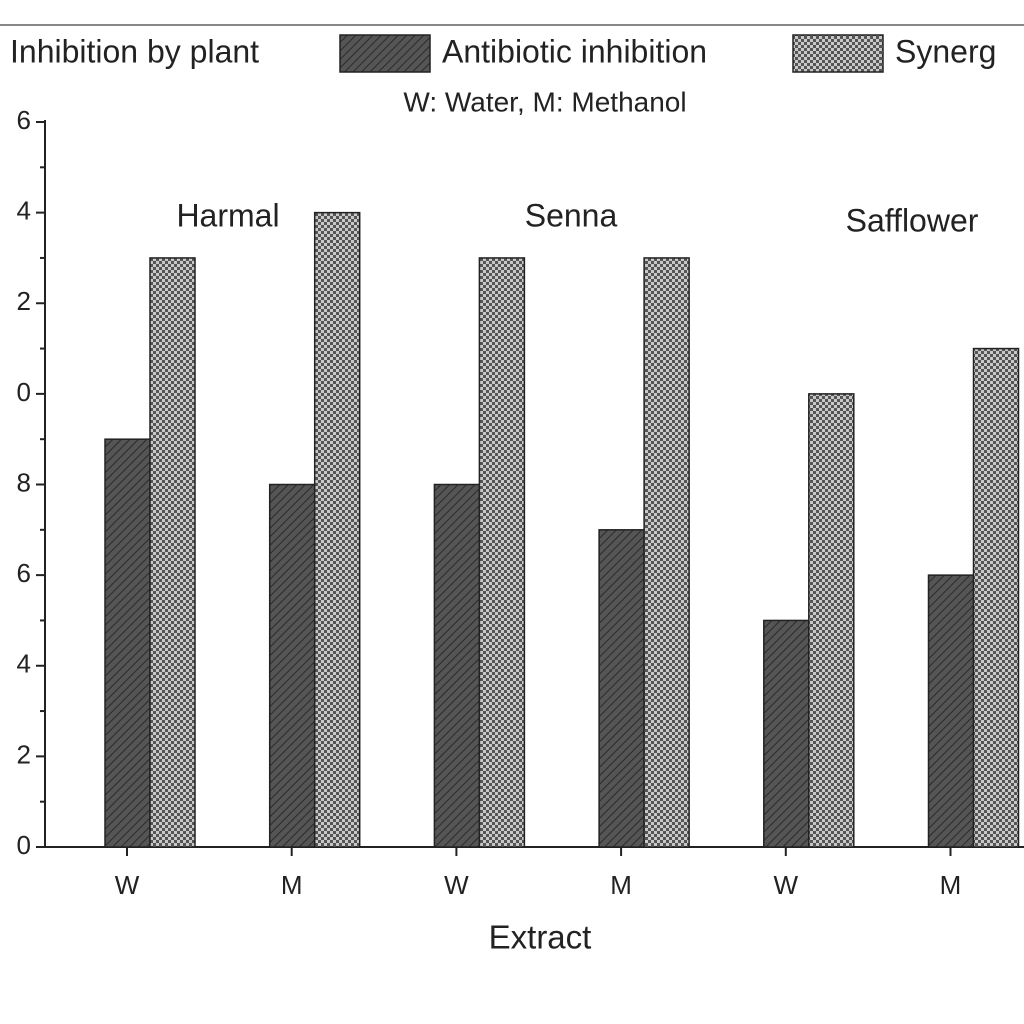  Describe the element at coordinates (945, 51) in the screenshot. I see `legend-label: Synerg` at that location.